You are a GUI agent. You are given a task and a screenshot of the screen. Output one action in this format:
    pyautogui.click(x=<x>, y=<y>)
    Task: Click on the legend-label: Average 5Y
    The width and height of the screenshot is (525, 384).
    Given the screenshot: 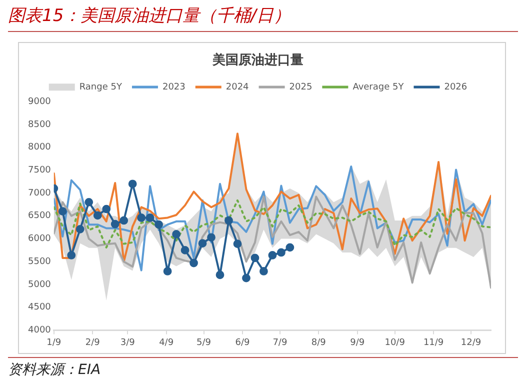 What is the action you would take?
    pyautogui.click(x=378, y=87)
    